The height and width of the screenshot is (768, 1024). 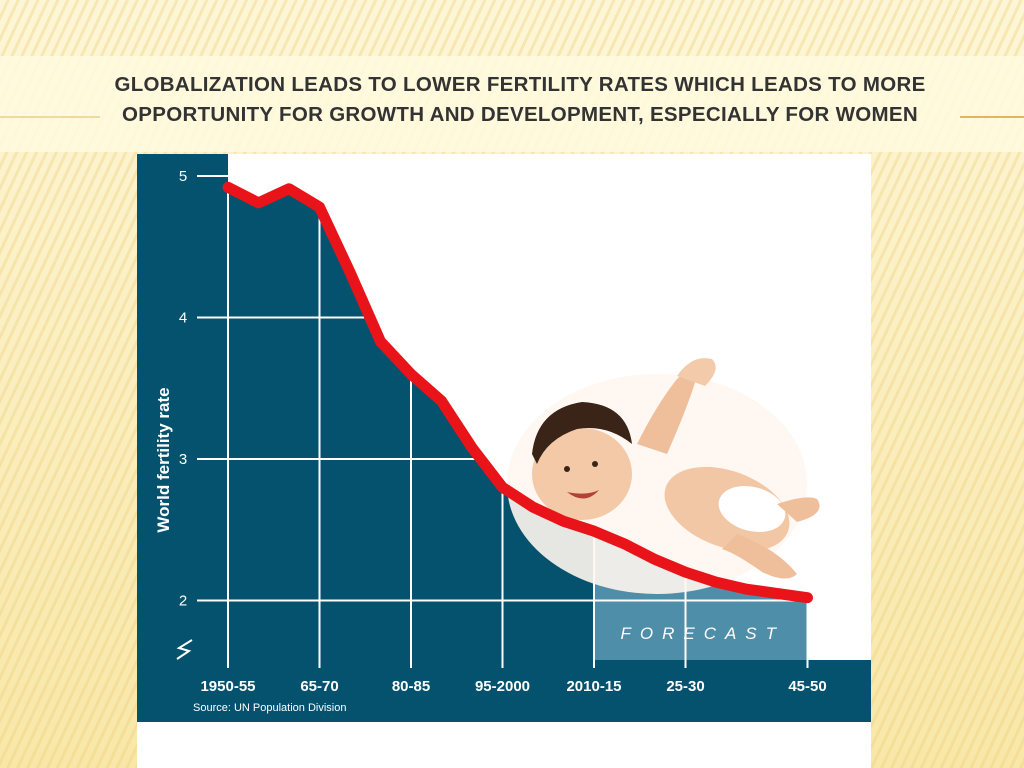 What do you see at coordinates (663, 476) in the screenshot?
I see `baby-image` at bounding box center [663, 476].